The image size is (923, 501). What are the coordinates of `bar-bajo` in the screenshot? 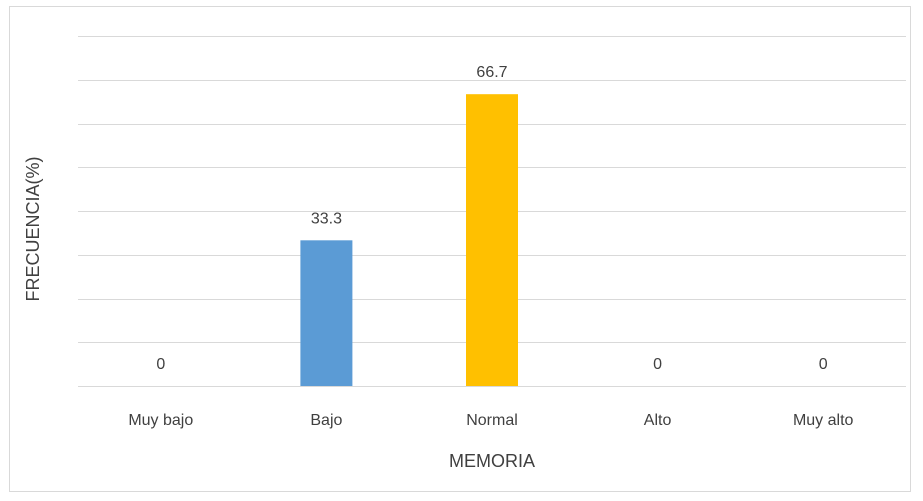 It's located at (326, 313).